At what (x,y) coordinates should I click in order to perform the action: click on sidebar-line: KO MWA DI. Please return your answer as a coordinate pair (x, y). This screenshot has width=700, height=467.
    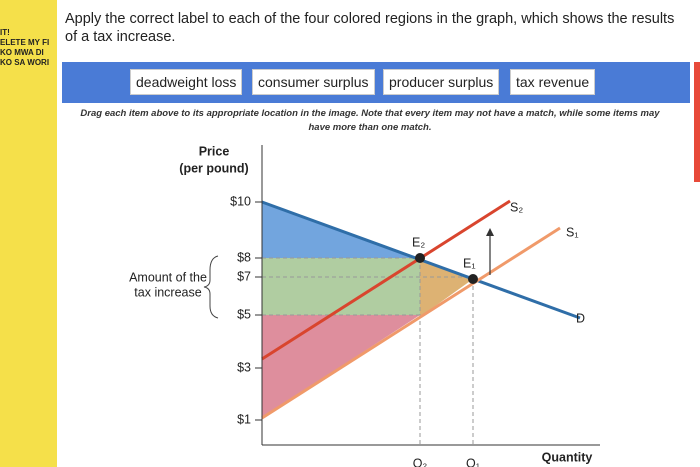
    Looking at the image, I should click on (22, 52).